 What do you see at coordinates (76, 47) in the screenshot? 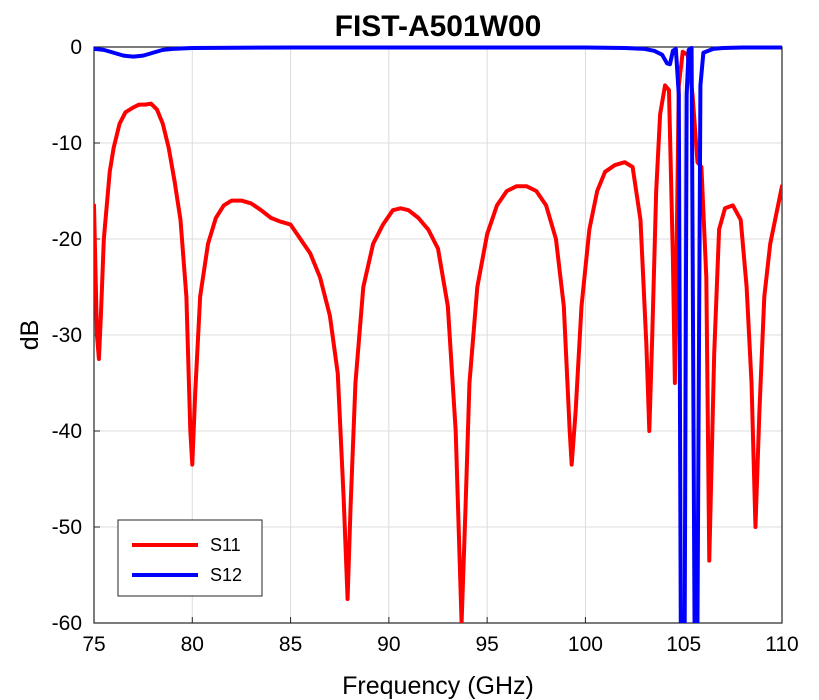
I see `y-tick-label: 0` at bounding box center [76, 47].